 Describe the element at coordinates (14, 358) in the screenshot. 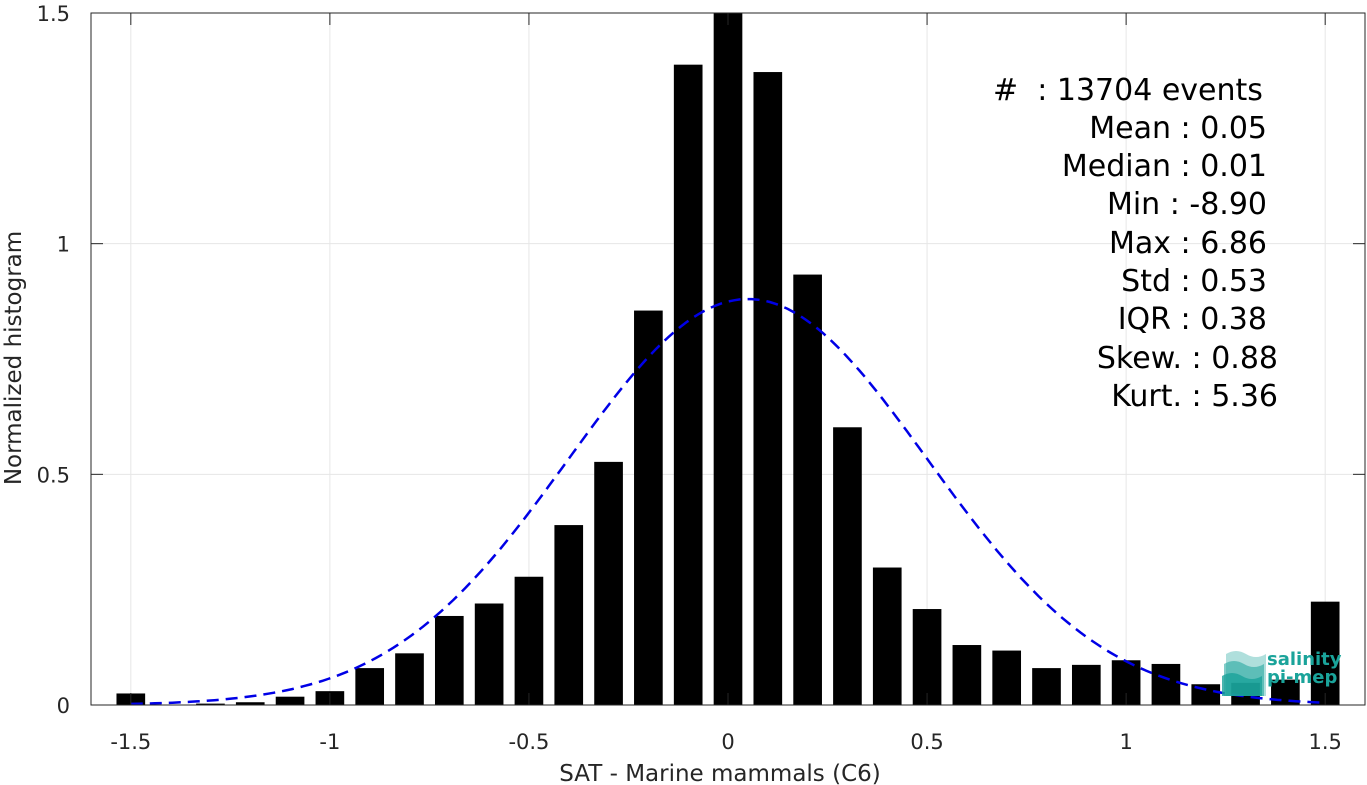

I see `y-axis-label: Normalized histogram` at that location.